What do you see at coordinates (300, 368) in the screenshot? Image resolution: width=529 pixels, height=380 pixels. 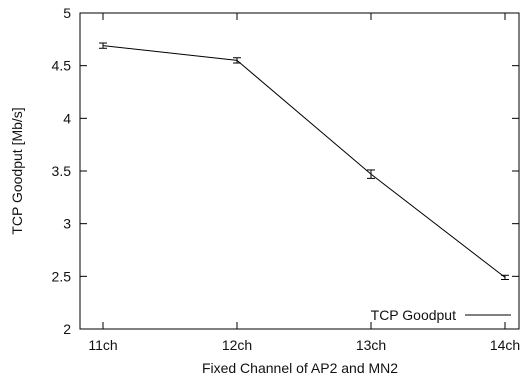 I see `x-axis-label: Fixed Channel of AP2 and MN2` at bounding box center [300, 368].